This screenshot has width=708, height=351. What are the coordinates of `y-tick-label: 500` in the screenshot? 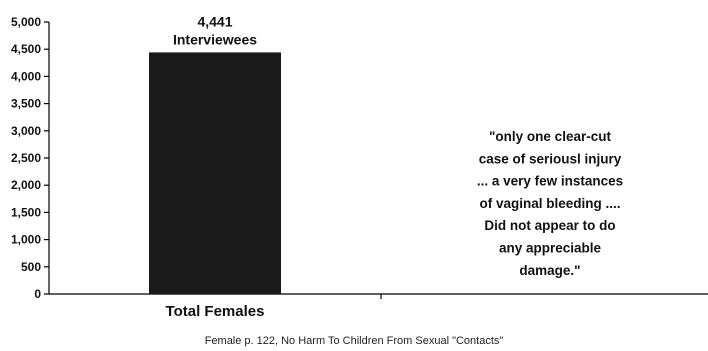 It's located at (31, 267).